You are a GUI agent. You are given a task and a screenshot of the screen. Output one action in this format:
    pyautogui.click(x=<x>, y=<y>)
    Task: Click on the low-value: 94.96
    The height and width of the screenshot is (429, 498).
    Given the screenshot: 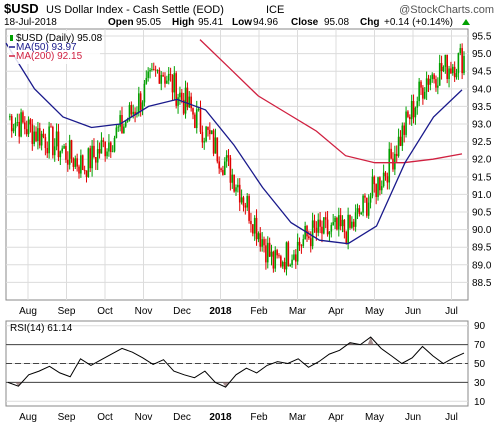 What is the action you would take?
    pyautogui.click(x=265, y=22)
    